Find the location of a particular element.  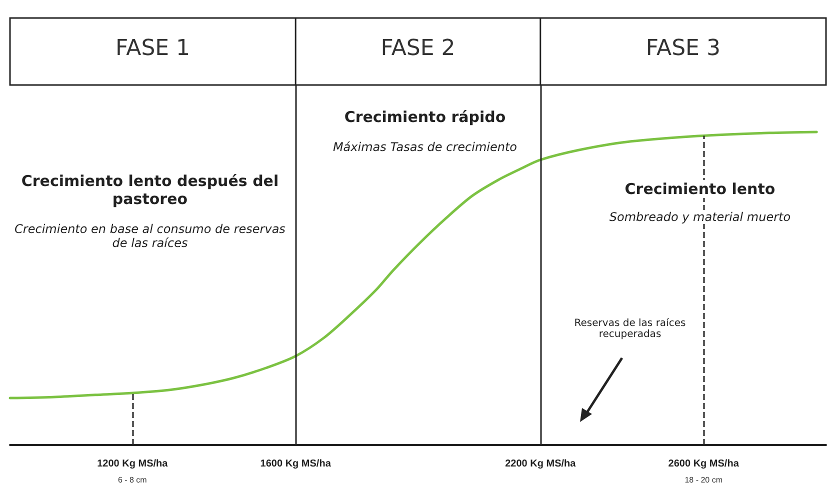

x-tick-label: 2200 Kg MS/ha is located at coordinates (540, 464).